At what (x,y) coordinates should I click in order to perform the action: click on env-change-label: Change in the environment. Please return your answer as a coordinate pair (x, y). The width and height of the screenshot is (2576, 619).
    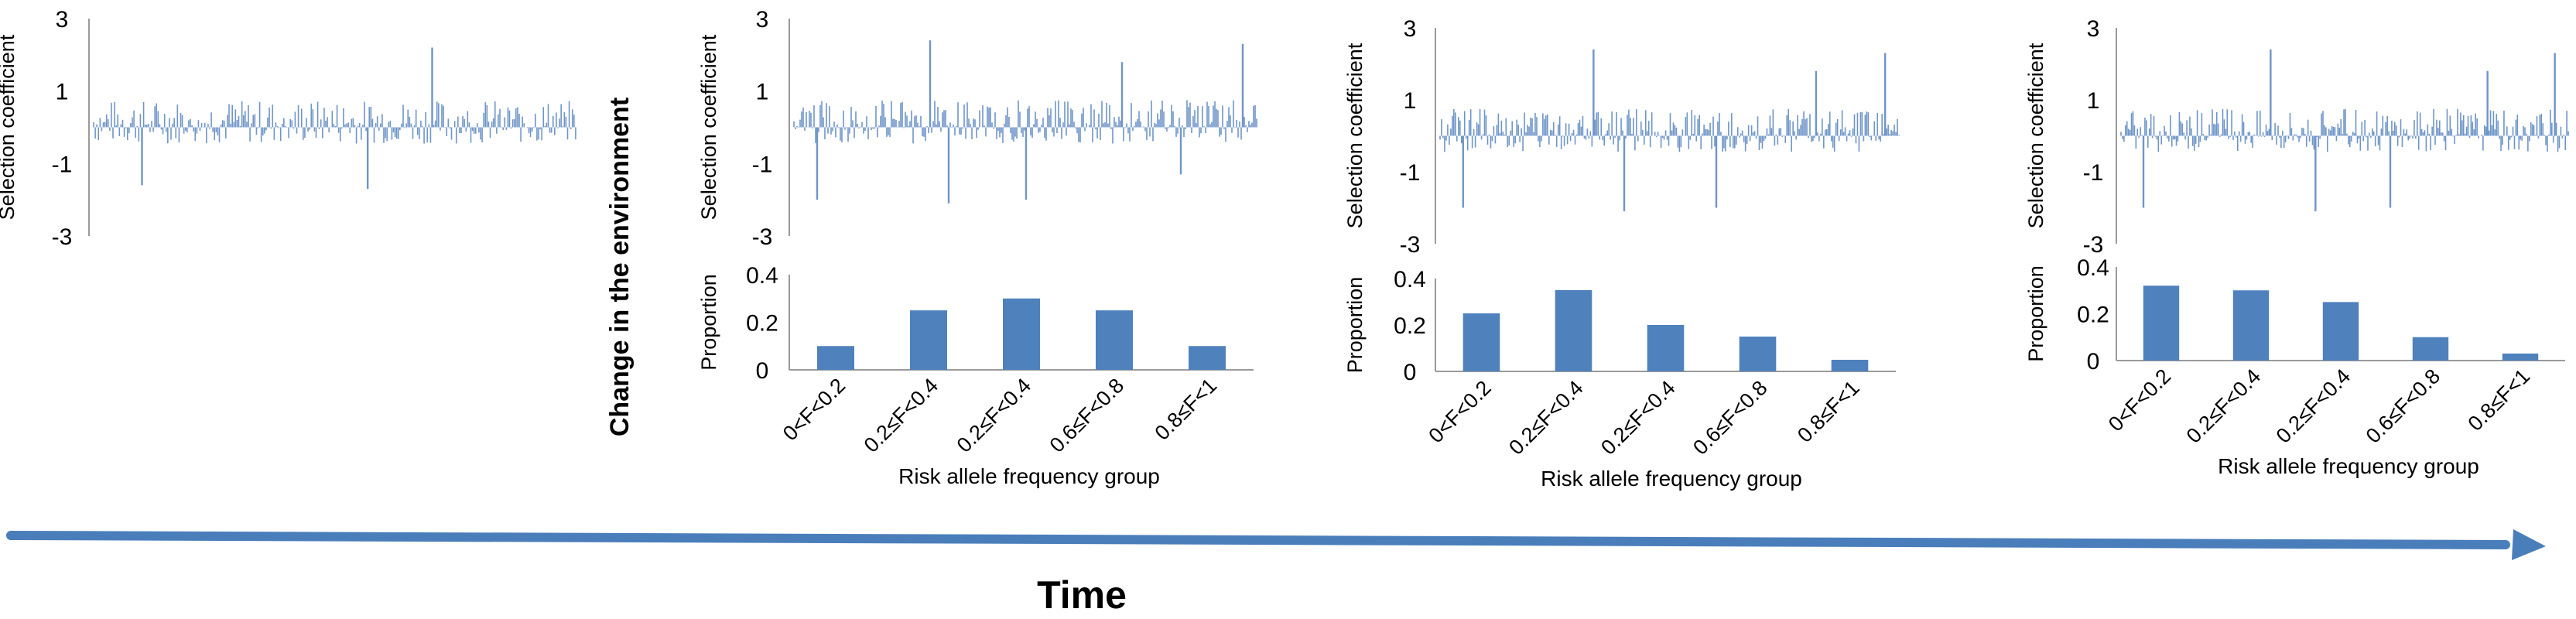
    Looking at the image, I should click on (620, 266).